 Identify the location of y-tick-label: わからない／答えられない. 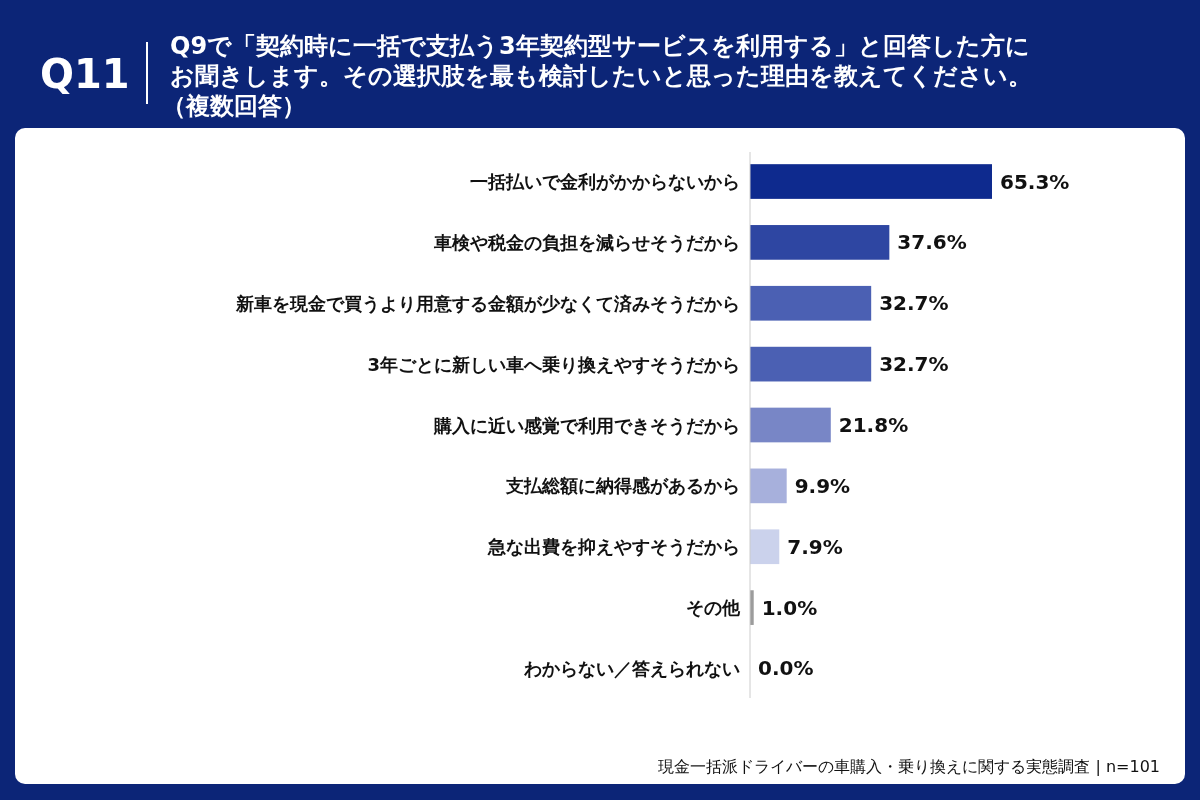
(631, 668).